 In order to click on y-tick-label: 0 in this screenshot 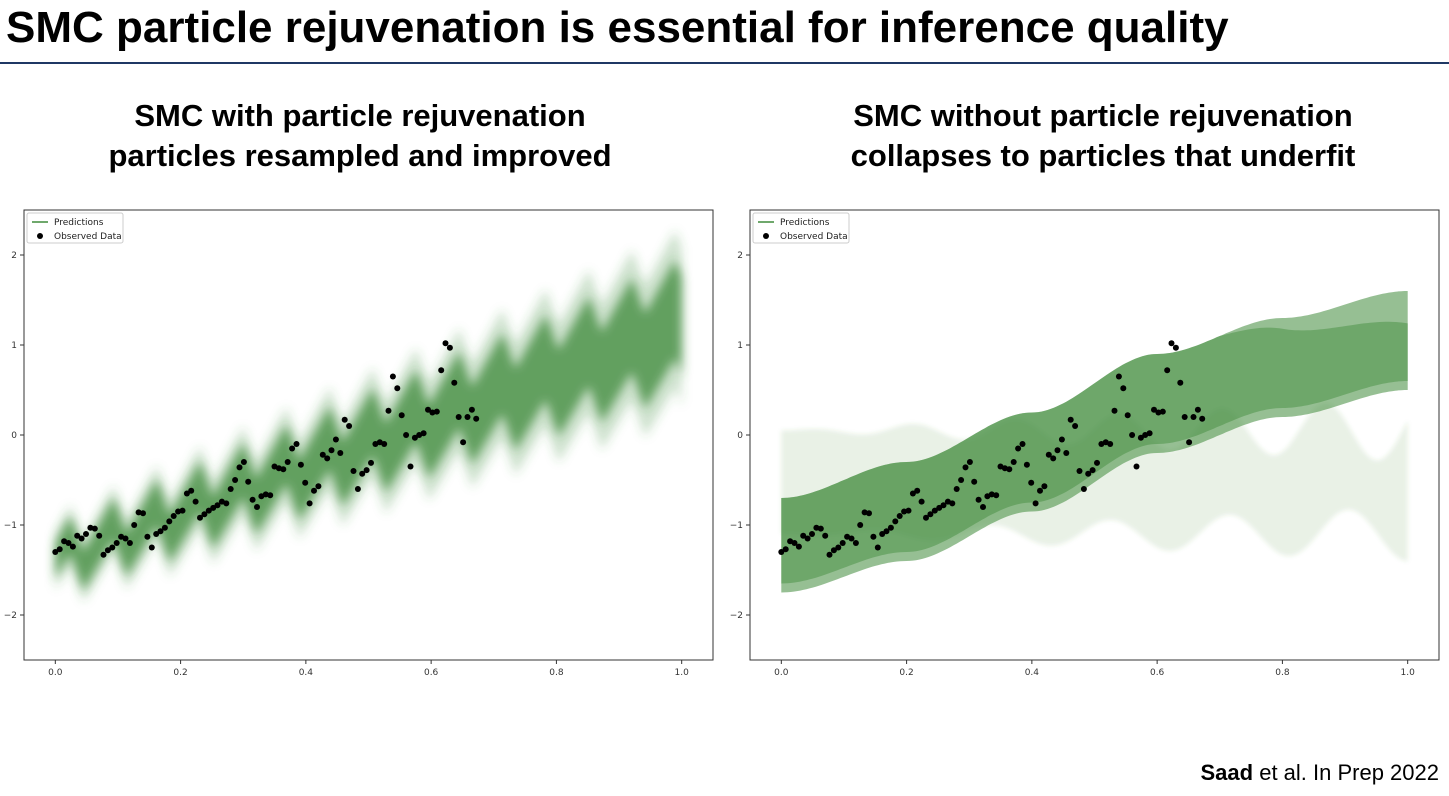, I will do `click(740, 436)`.